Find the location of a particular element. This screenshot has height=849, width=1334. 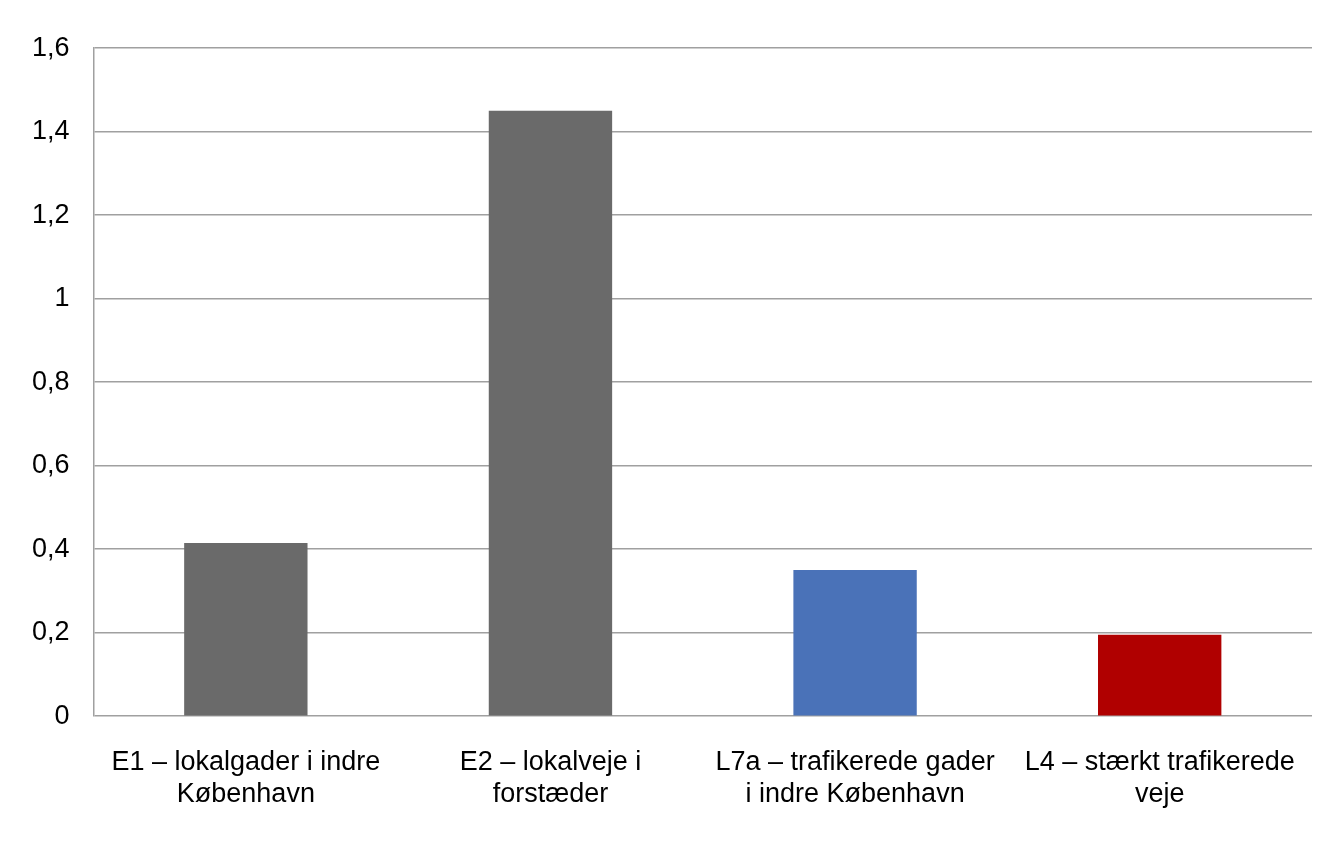

x-tick-label: E2 – lokalveje i forstæder is located at coordinates (550, 777).